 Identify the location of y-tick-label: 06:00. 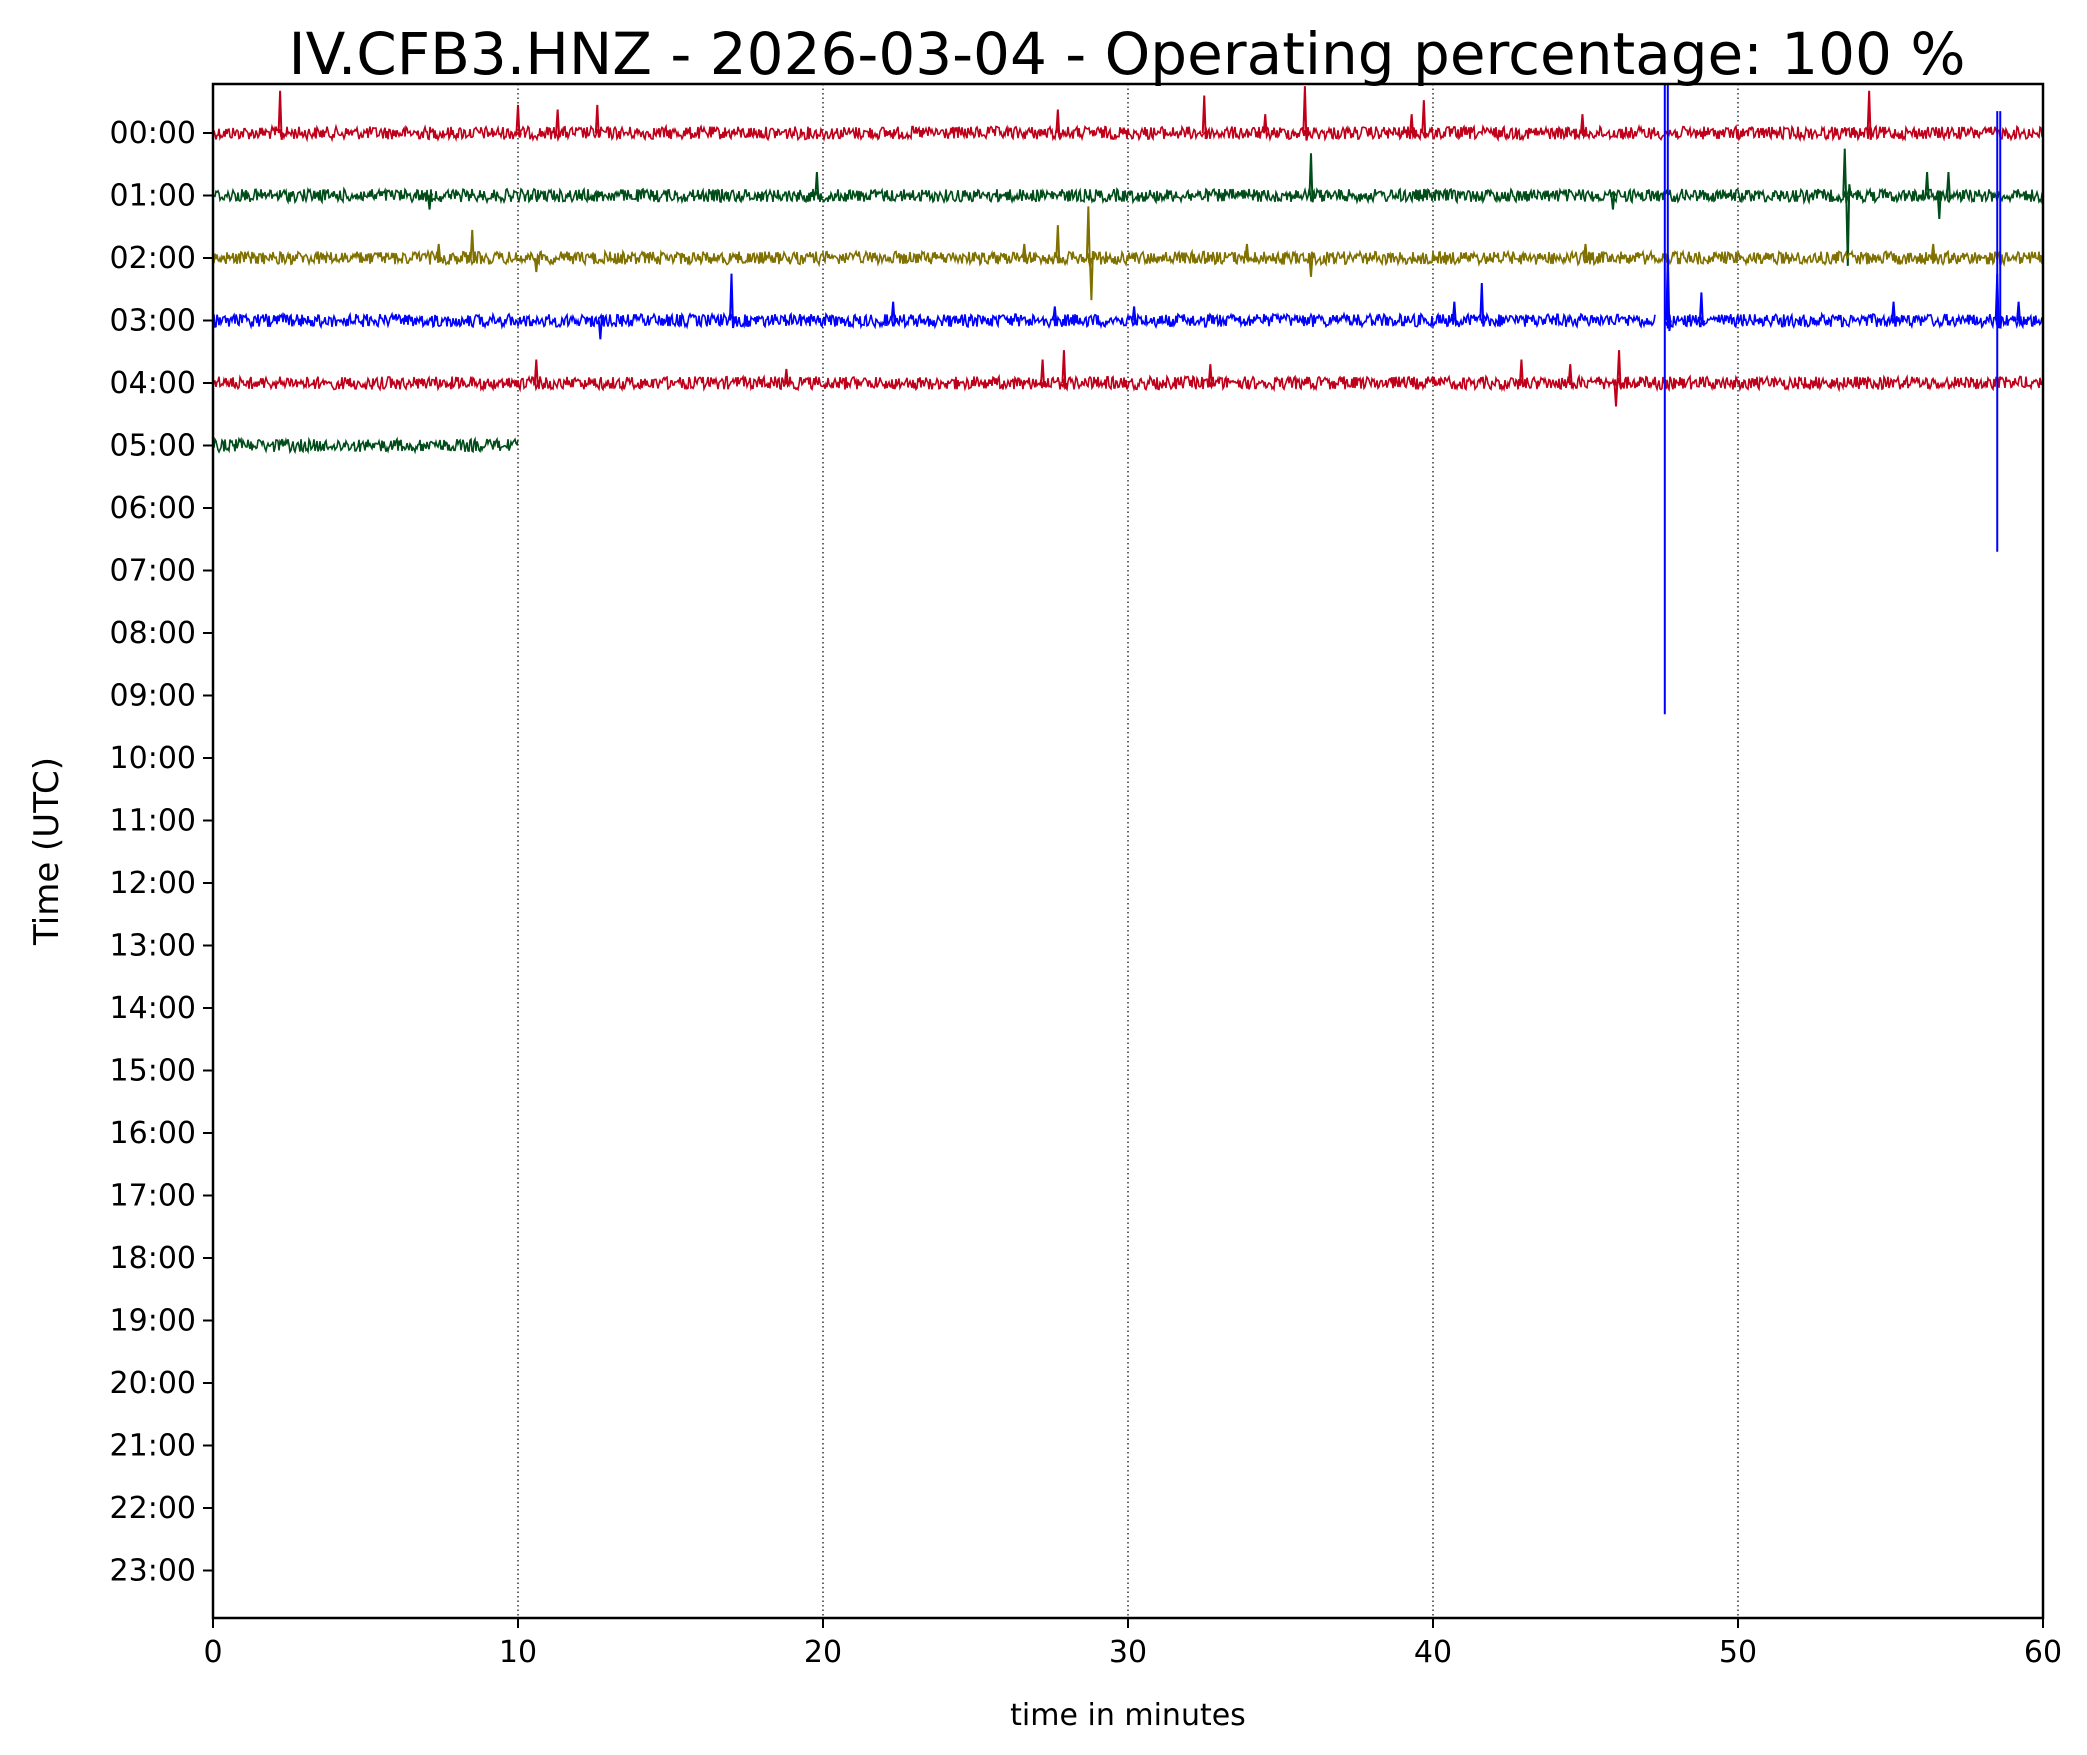
(153, 508).